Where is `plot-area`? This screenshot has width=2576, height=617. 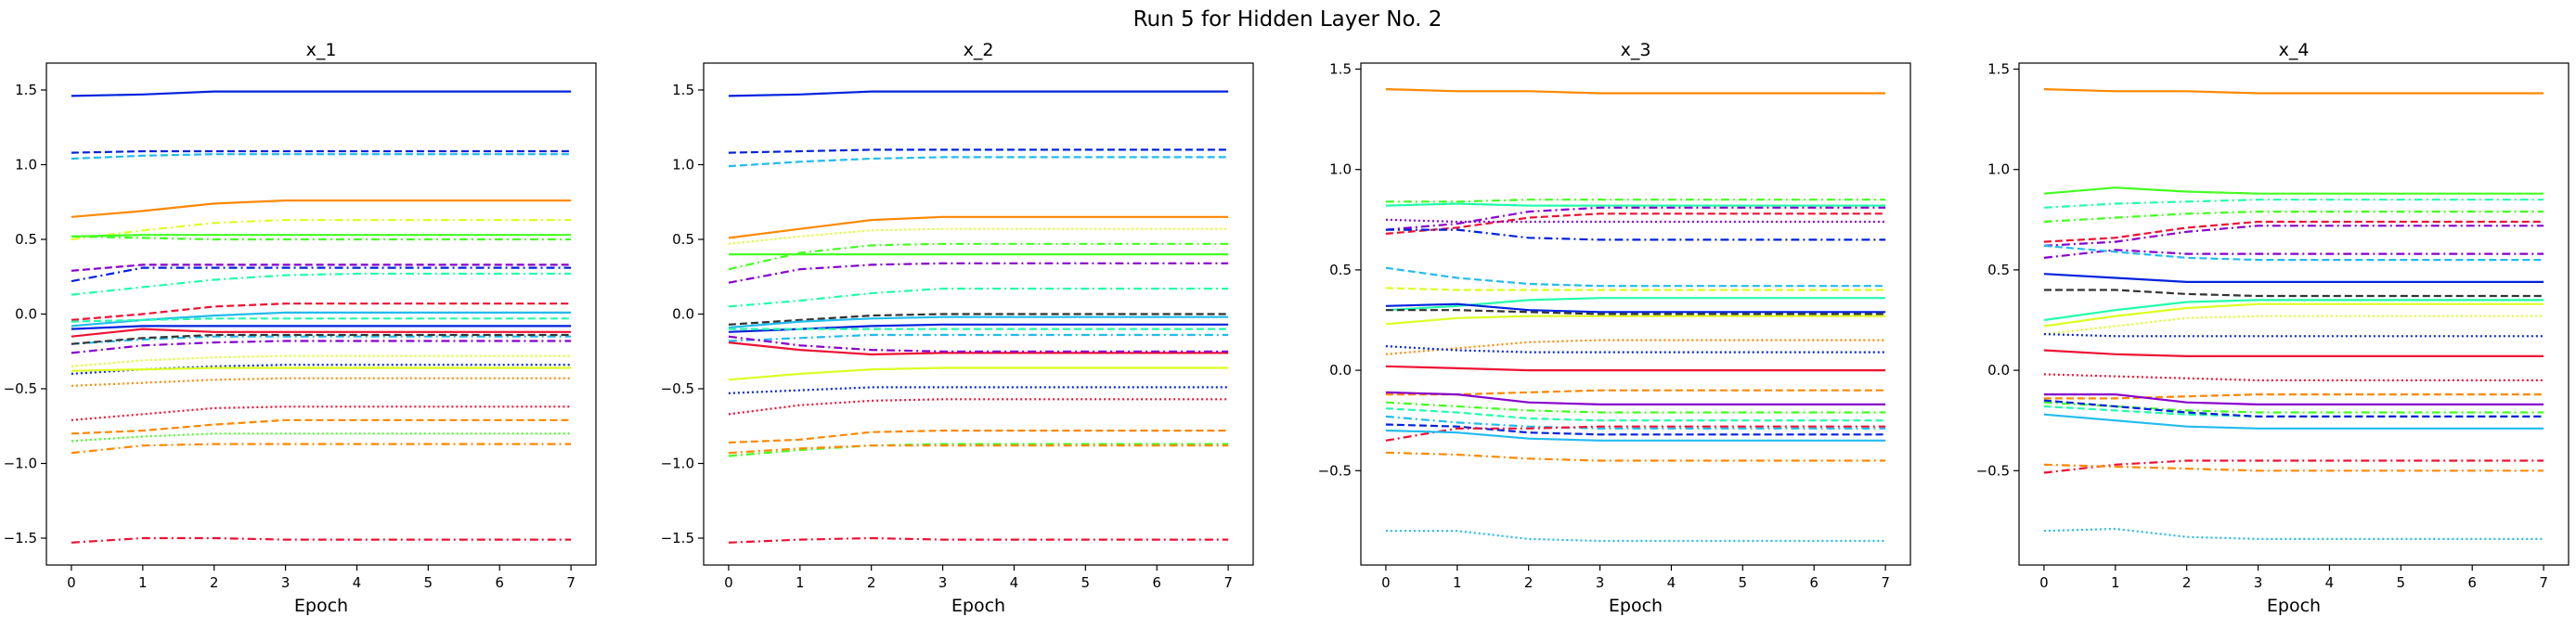 plot-area is located at coordinates (2293, 314).